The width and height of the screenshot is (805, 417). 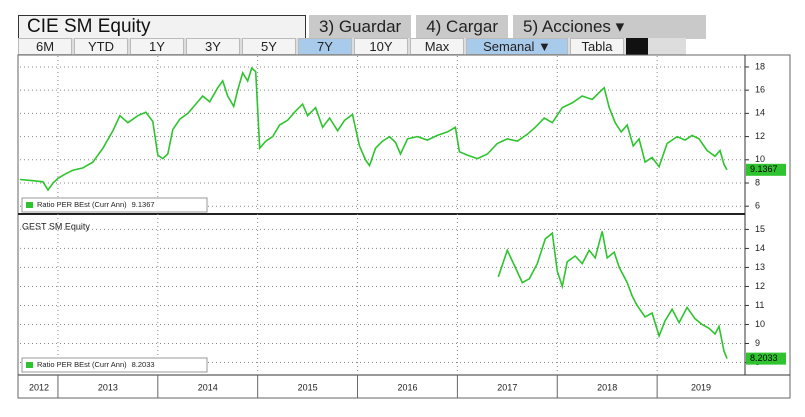 What do you see at coordinates (597, 46) in the screenshot?
I see `range-tab: Tabla` at bounding box center [597, 46].